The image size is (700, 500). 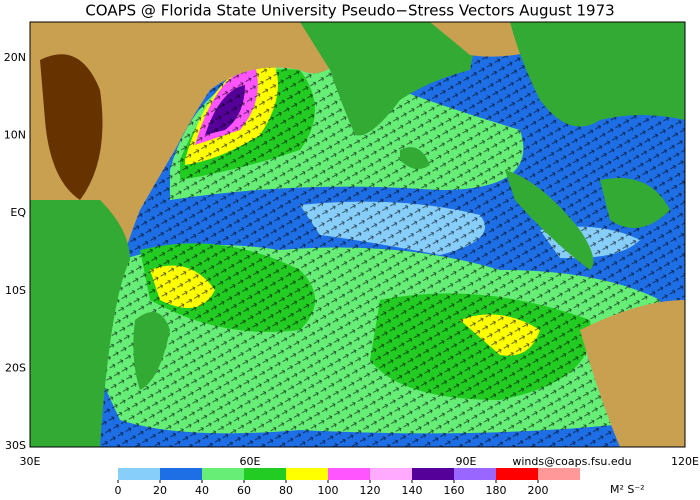 What do you see at coordinates (415, 158) in the screenshot?
I see `sri-lanka` at bounding box center [415, 158].